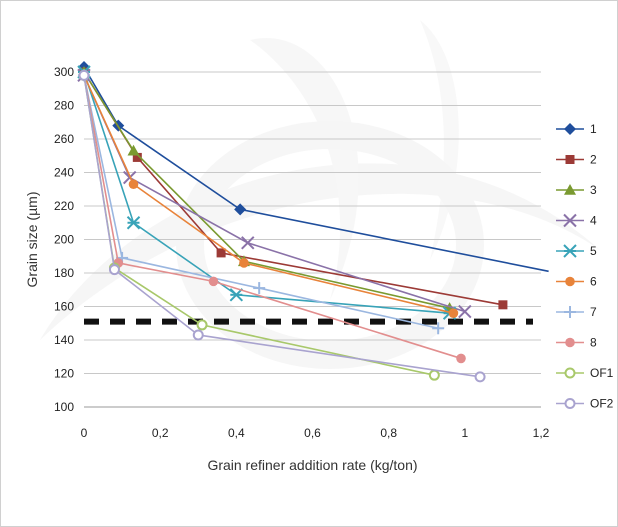 This screenshot has height=527, width=618. Describe the element at coordinates (64, 240) in the screenshot. I see `y-tick-label: 200` at that location.